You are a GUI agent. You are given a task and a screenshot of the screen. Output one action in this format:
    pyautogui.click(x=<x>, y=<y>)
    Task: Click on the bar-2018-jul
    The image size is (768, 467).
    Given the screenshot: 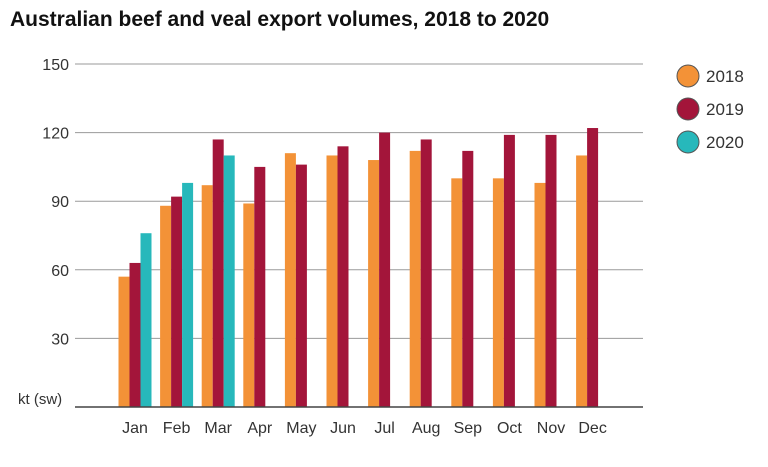 What is the action you would take?
    pyautogui.click(x=374, y=283)
    